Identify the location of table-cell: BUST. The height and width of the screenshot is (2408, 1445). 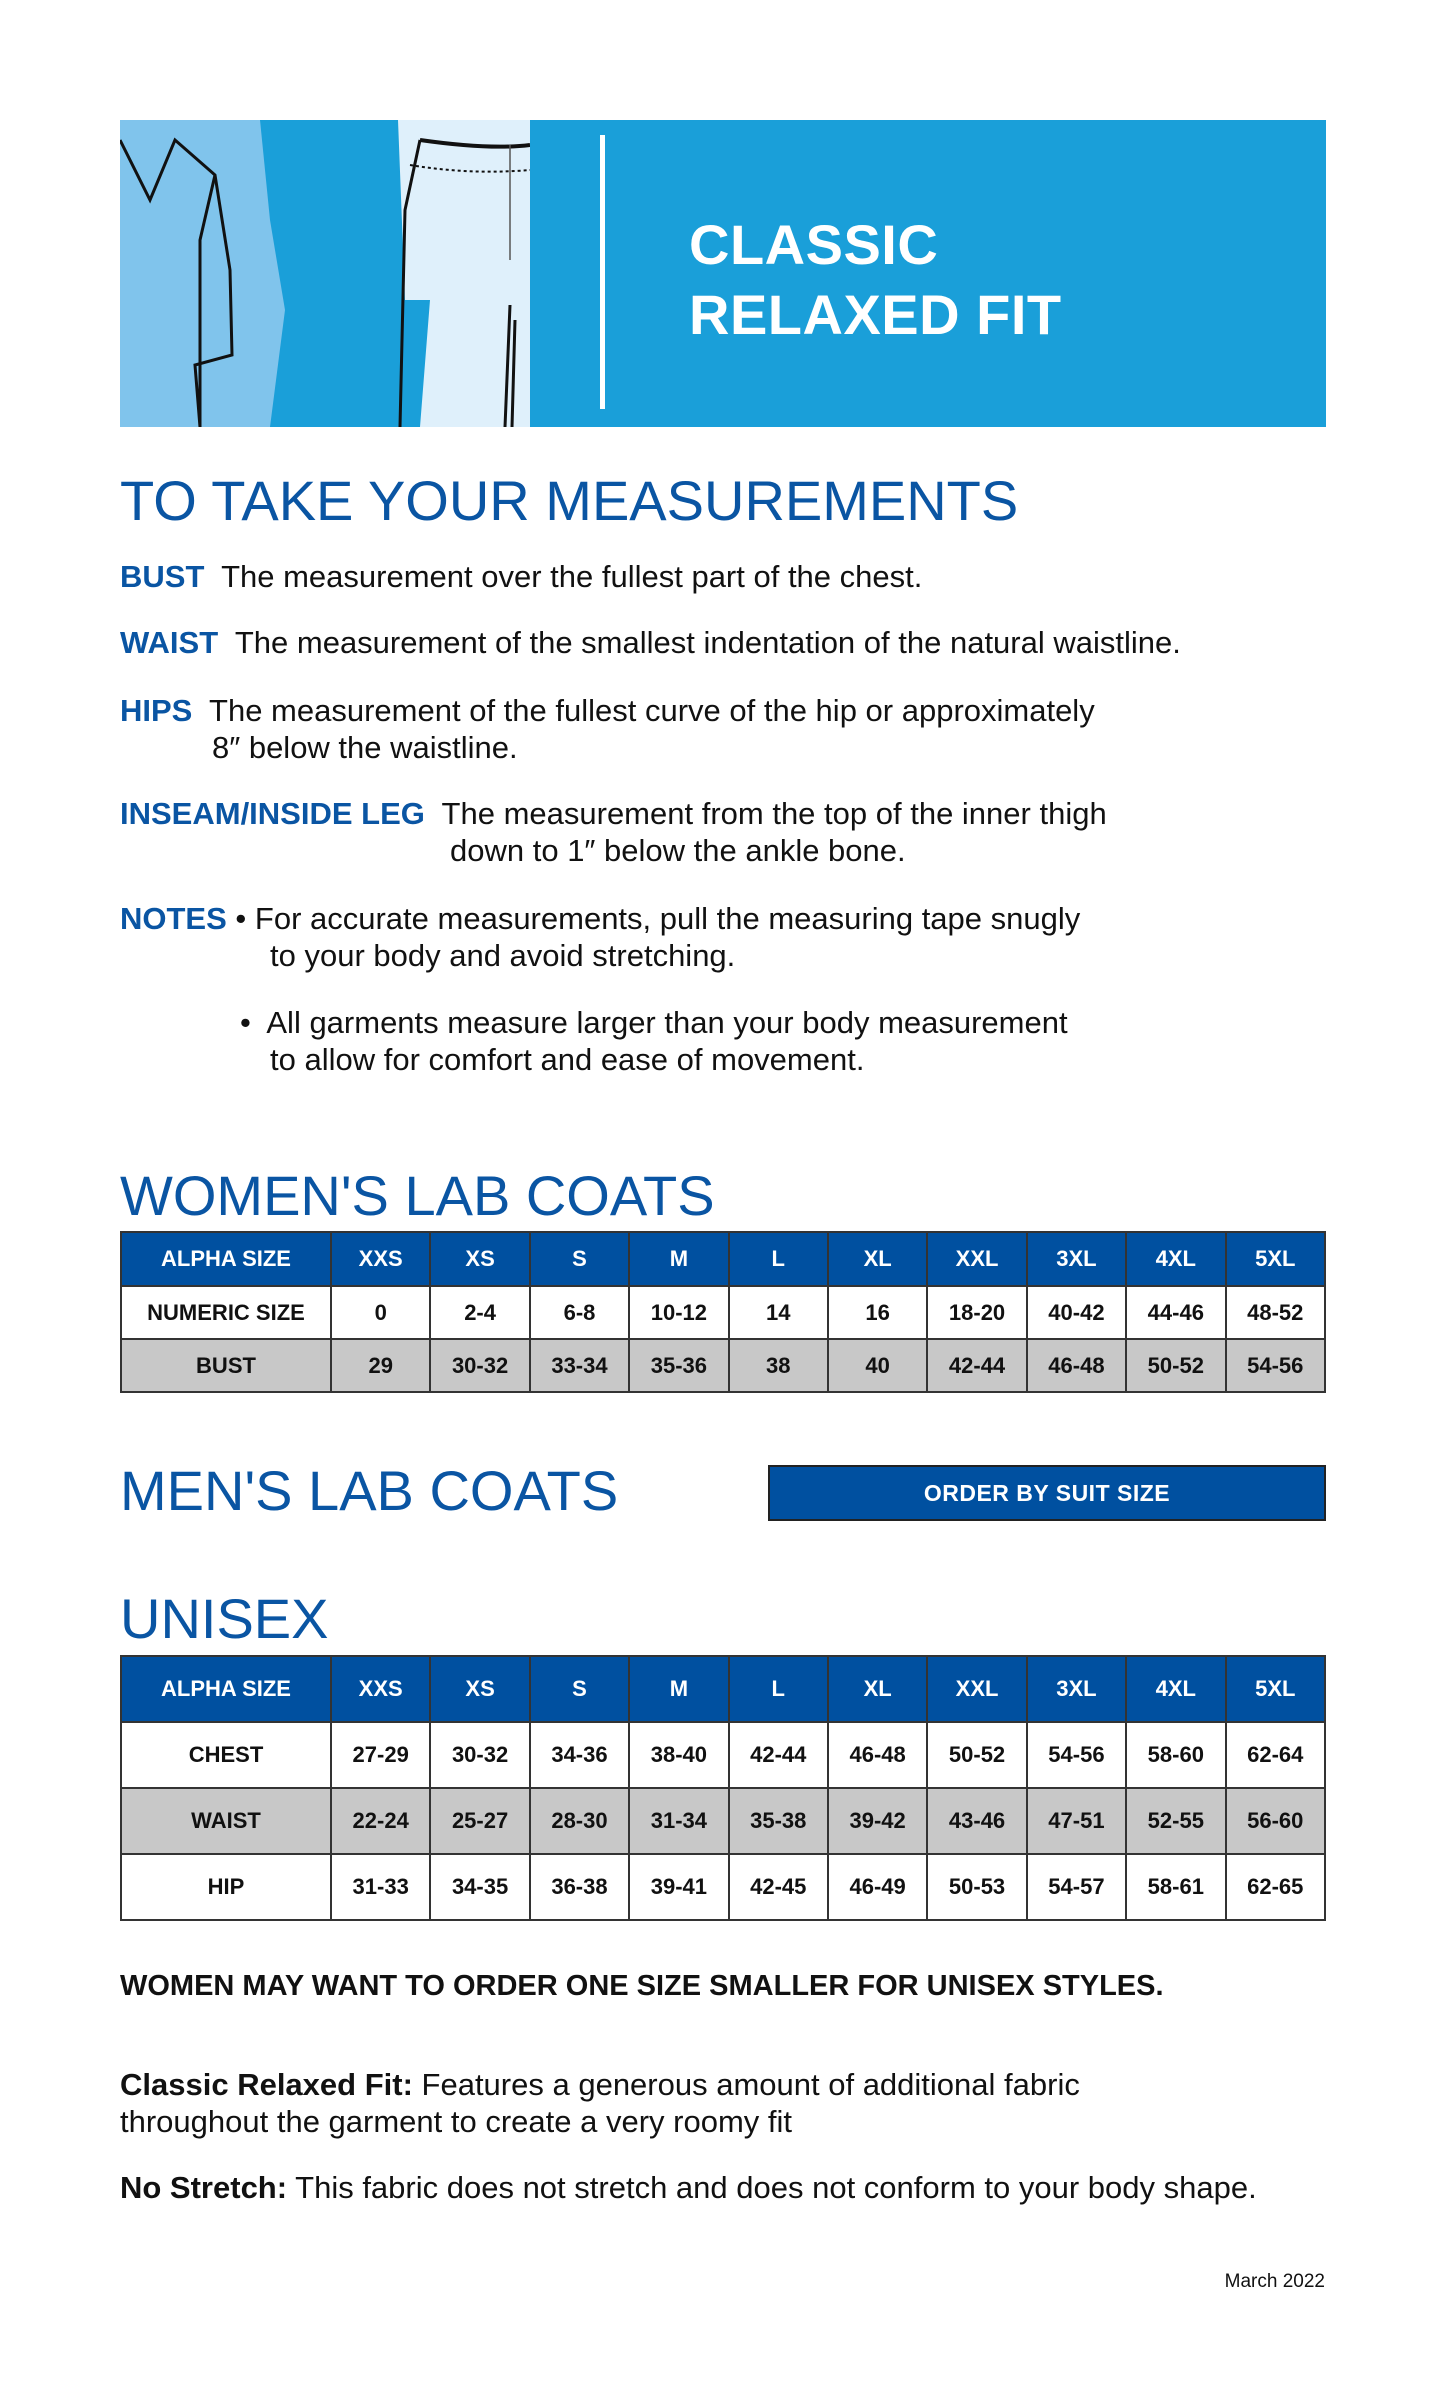
(226, 1365).